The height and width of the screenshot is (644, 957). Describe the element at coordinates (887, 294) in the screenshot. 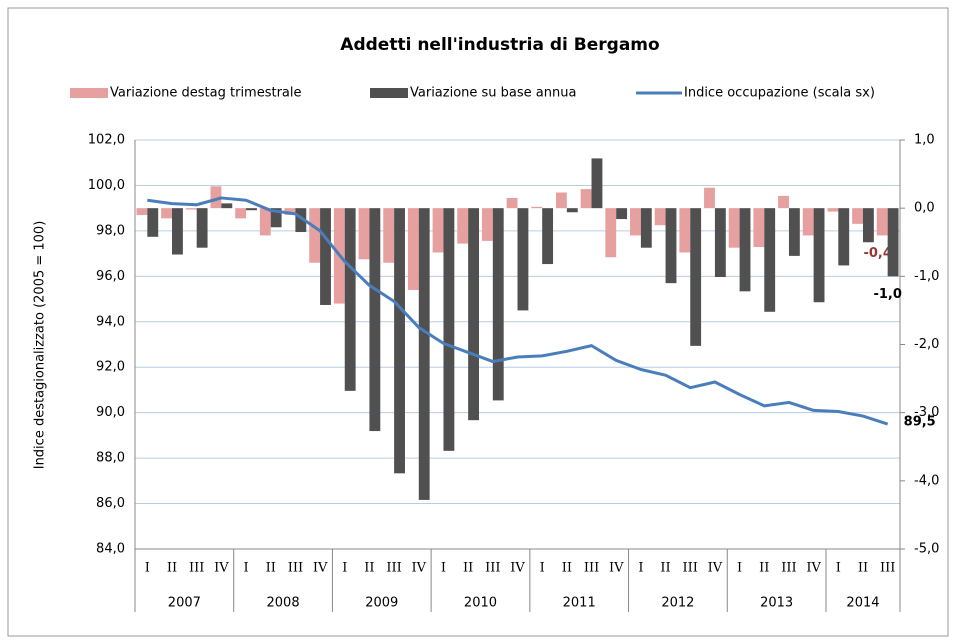

I see `data-label: -1,0` at that location.